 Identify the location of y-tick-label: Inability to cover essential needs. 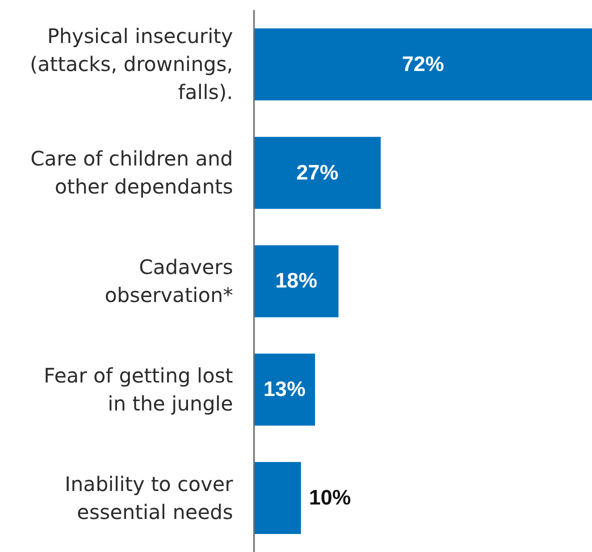
(149, 498).